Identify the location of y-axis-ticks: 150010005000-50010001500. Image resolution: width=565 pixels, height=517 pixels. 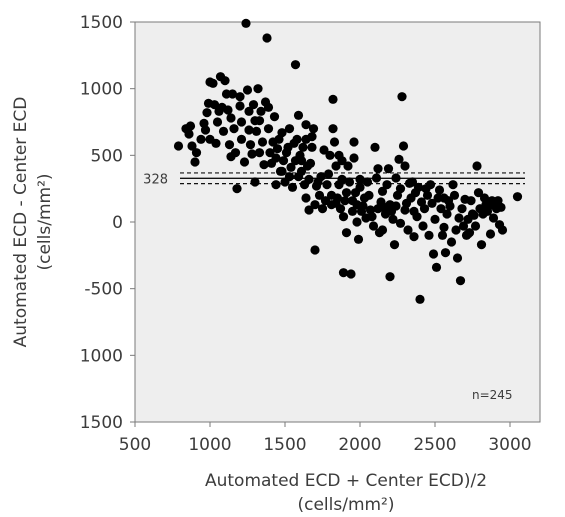
(107, 223).